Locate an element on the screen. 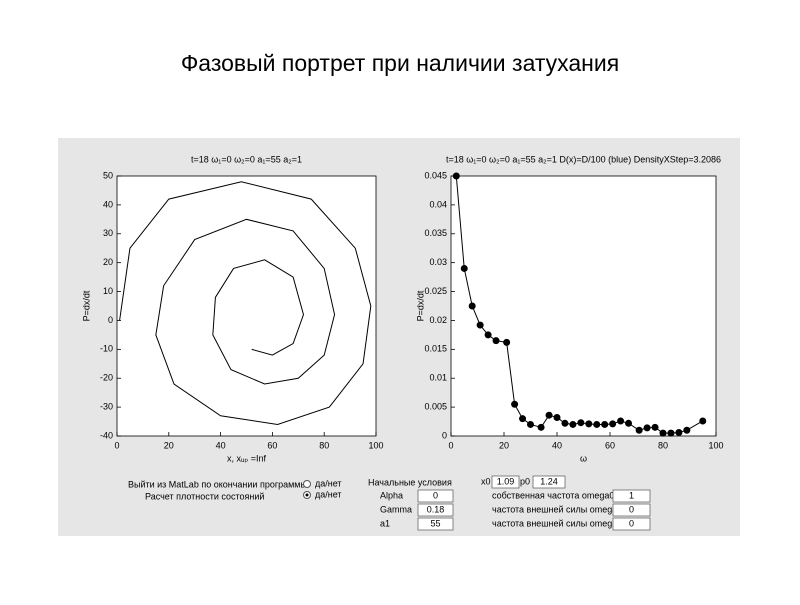 This screenshot has height=605, width=800. input-value: 0.18 is located at coordinates (436, 509).